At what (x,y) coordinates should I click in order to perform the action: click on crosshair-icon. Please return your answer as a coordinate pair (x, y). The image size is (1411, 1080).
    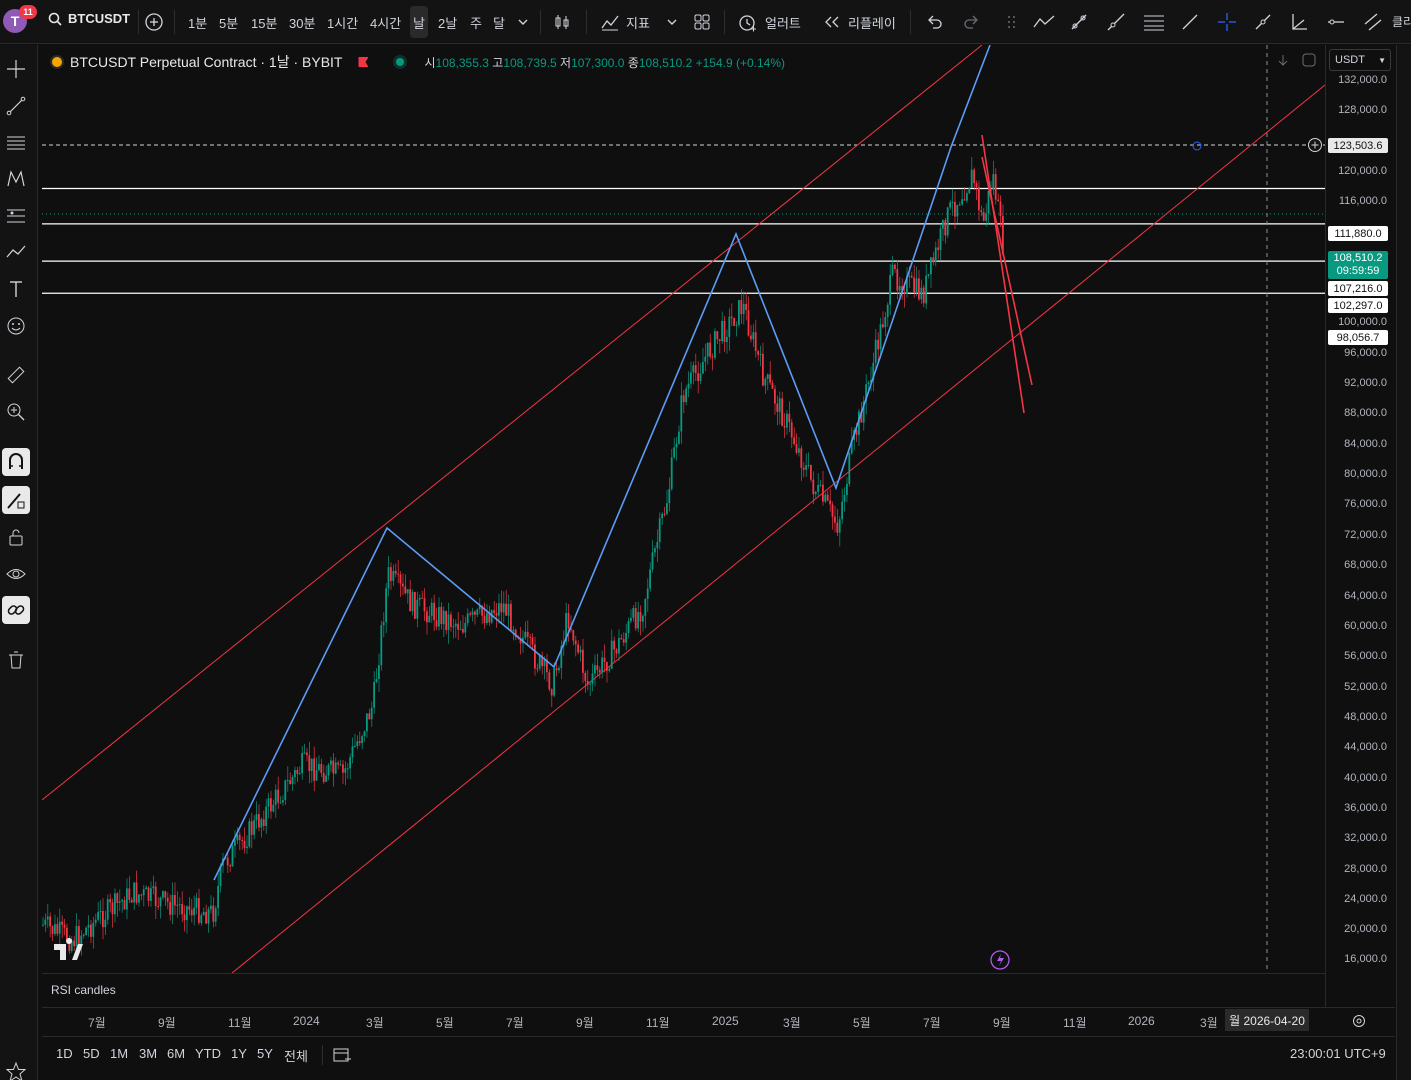
    Looking at the image, I should click on (1227, 22).